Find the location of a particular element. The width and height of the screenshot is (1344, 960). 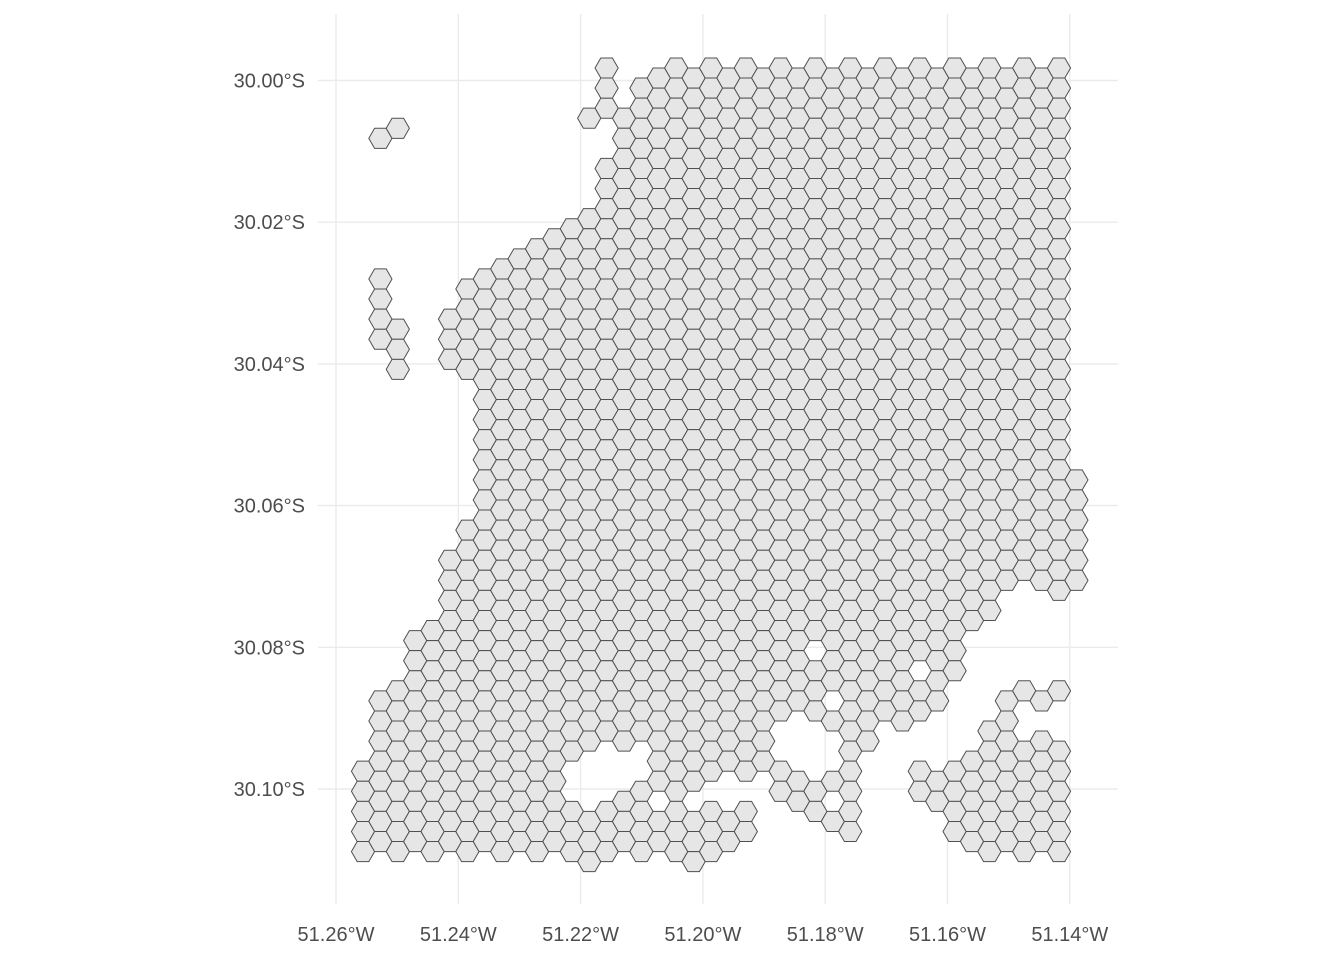

y-tick-label: 30.10°S is located at coordinates (269, 790).